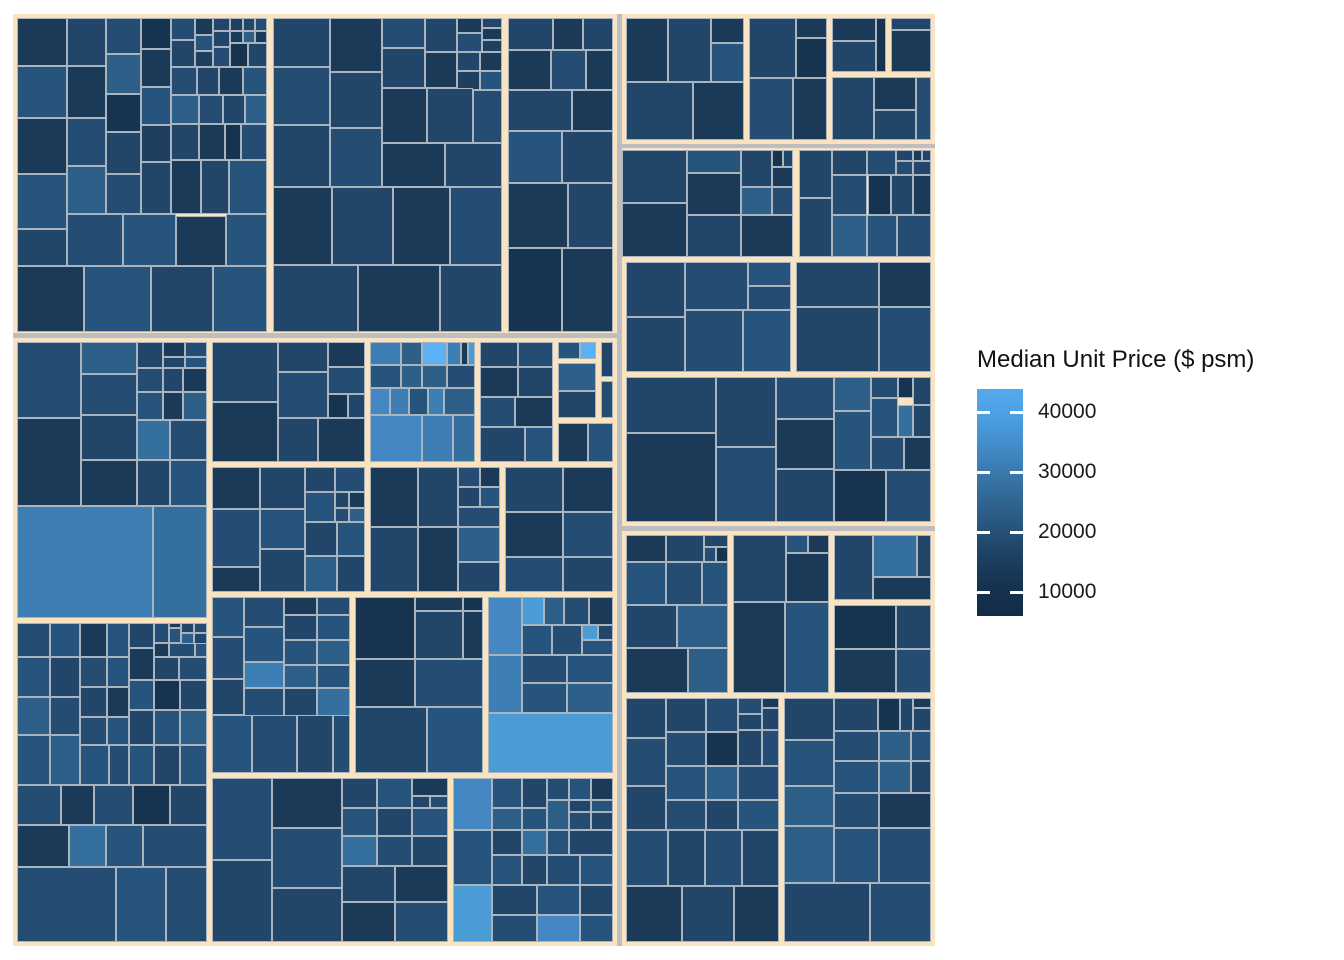 This screenshot has height=960, width=1344. What do you see at coordinates (1067, 531) in the screenshot?
I see `legend-tick-label: 20000` at bounding box center [1067, 531].